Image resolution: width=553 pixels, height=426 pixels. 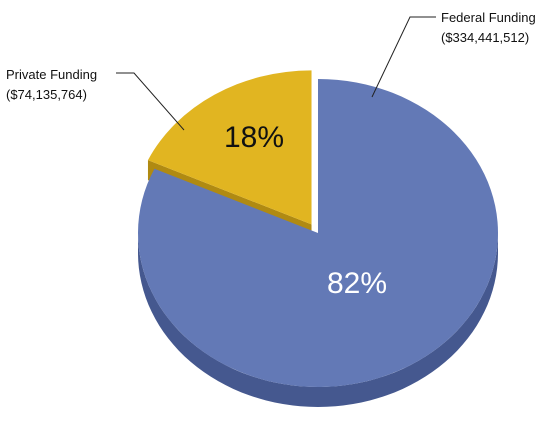 What do you see at coordinates (150, 101) in the screenshot?
I see `private-funding-leader-line` at bounding box center [150, 101].